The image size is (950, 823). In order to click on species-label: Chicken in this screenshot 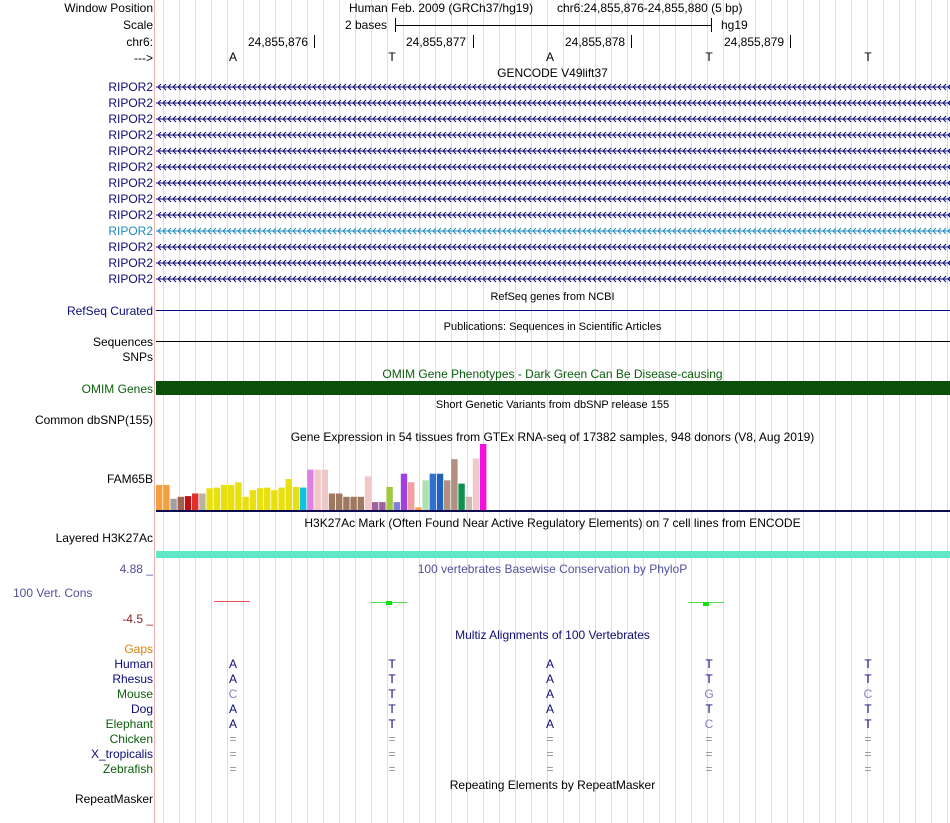, I will do `click(131, 739)`.